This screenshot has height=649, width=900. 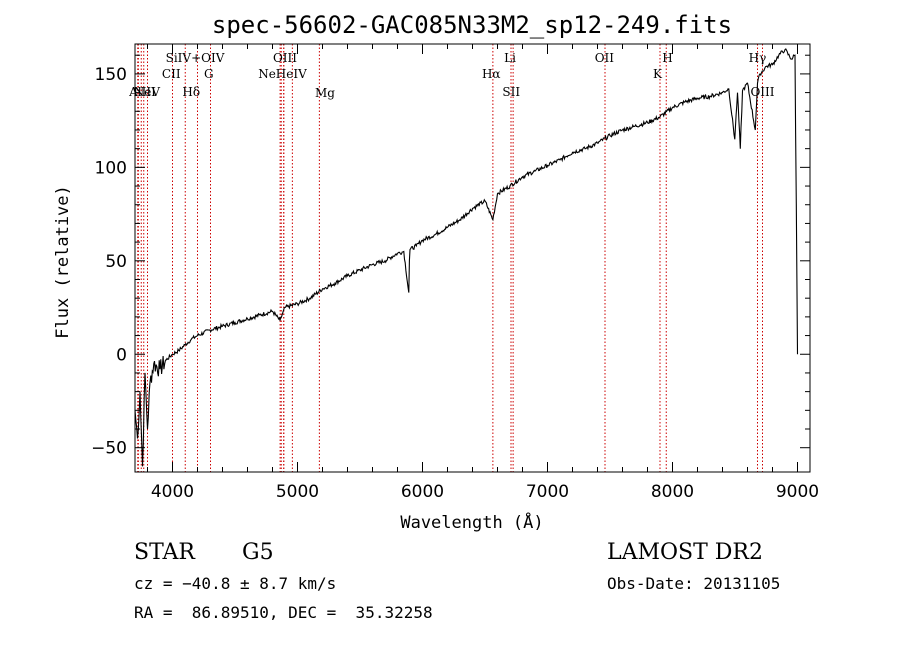 What do you see at coordinates (422, 492) in the screenshot?
I see `x-tick-label-2: 6000` at bounding box center [422, 492].